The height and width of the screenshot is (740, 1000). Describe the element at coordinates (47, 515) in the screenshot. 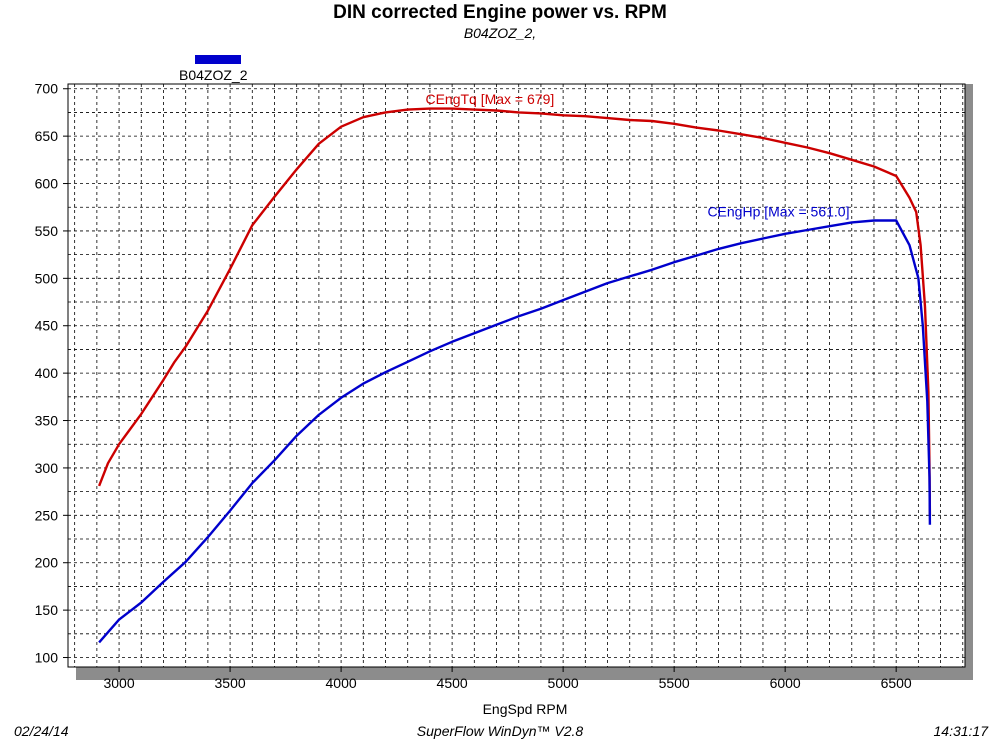

I see `y-tick-label: 250` at that location.